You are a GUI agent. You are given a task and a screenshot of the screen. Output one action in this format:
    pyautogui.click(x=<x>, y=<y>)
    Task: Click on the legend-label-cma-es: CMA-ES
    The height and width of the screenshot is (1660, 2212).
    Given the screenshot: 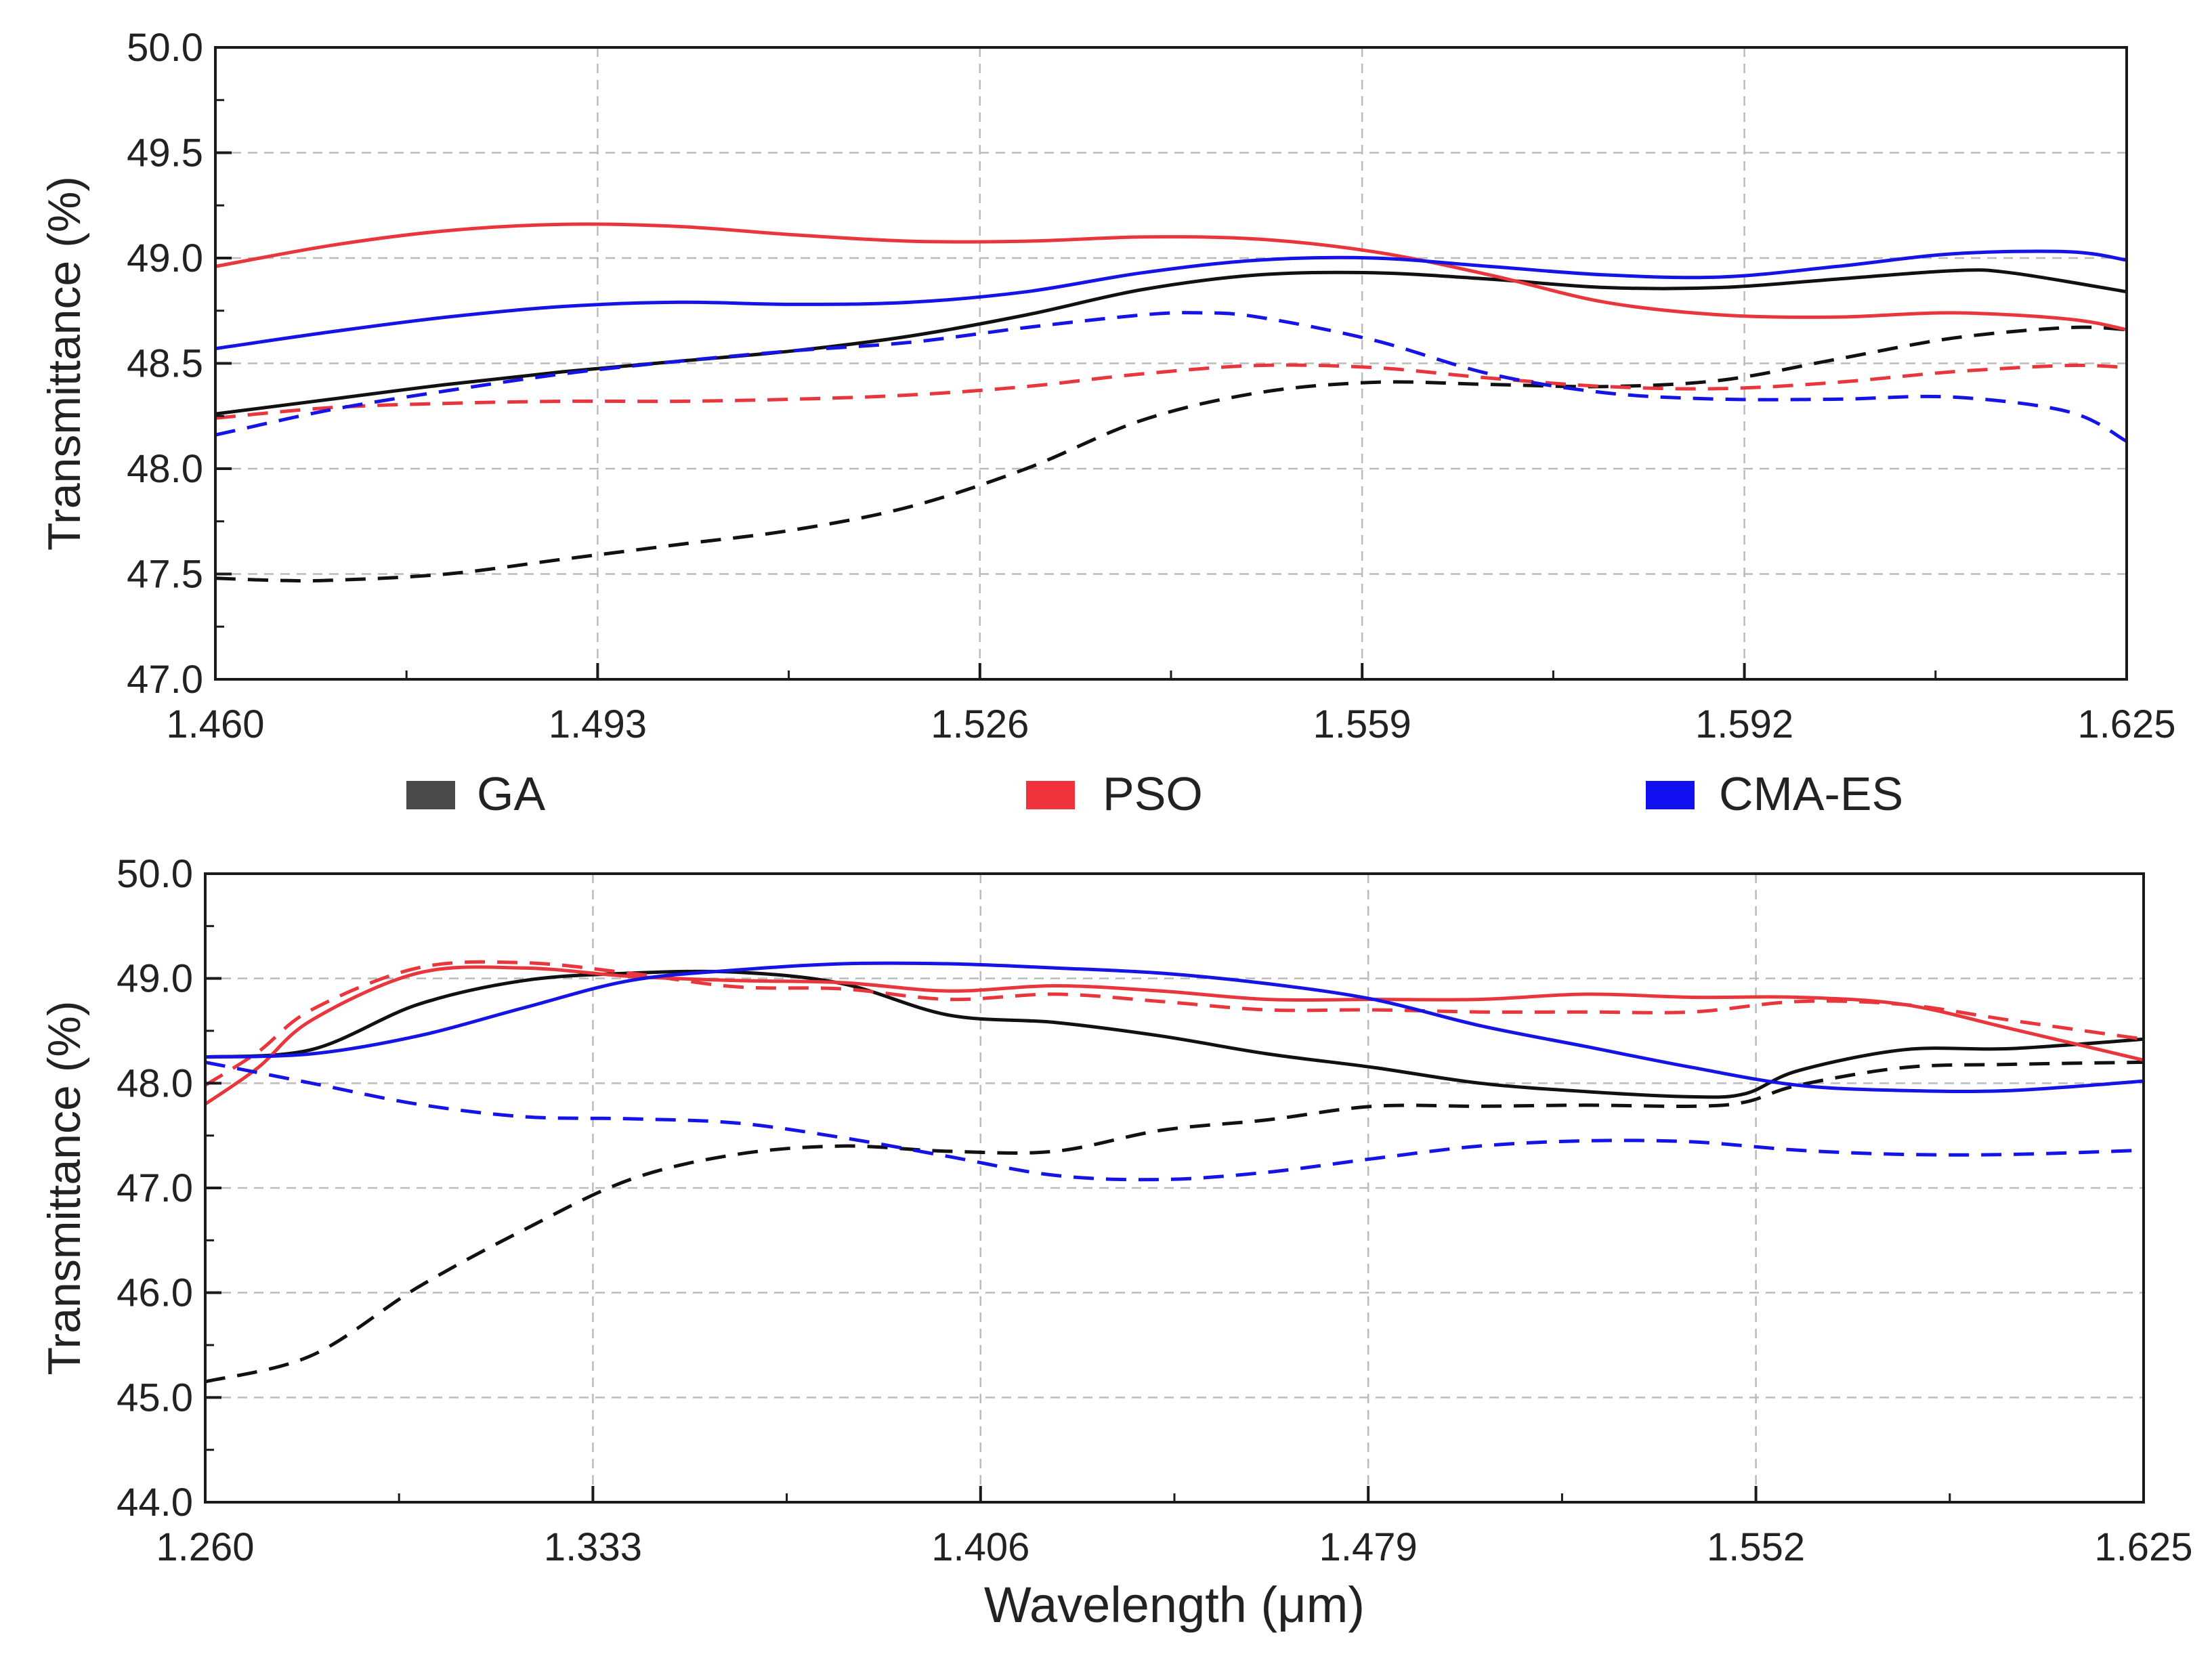 What is the action you would take?
    pyautogui.click(x=1811, y=794)
    